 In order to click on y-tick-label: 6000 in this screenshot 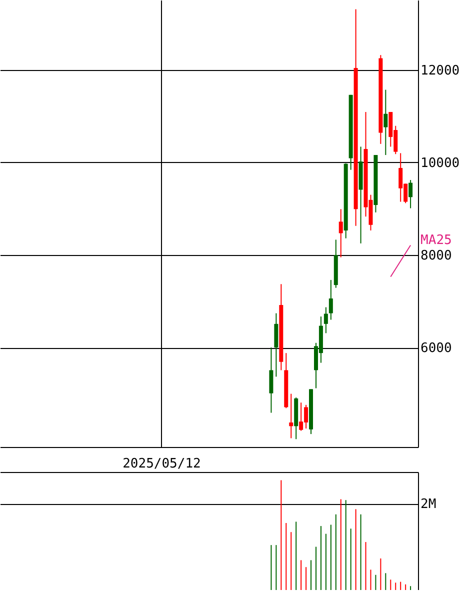, I will do `click(436, 348)`.